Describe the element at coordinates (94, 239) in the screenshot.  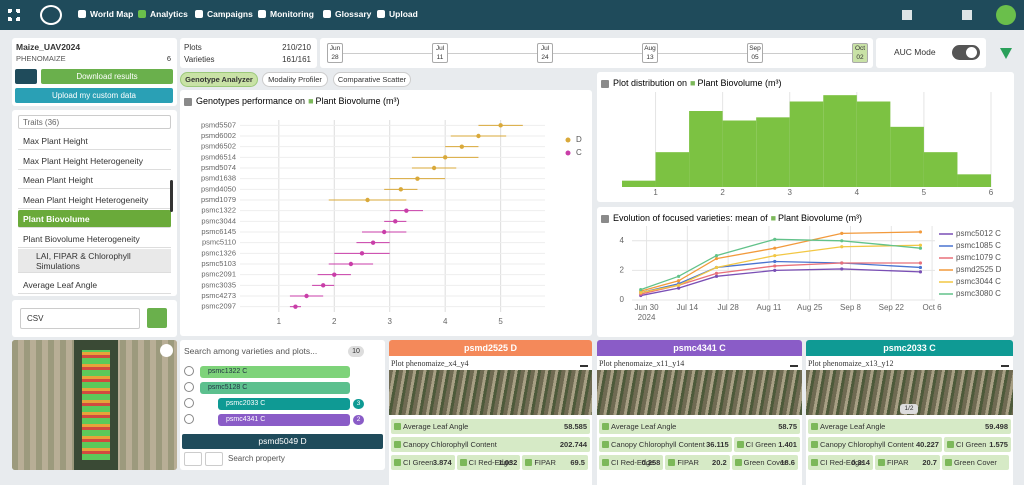
I see `trait-item: Plant Biovolume Heterogeneity` at that location.